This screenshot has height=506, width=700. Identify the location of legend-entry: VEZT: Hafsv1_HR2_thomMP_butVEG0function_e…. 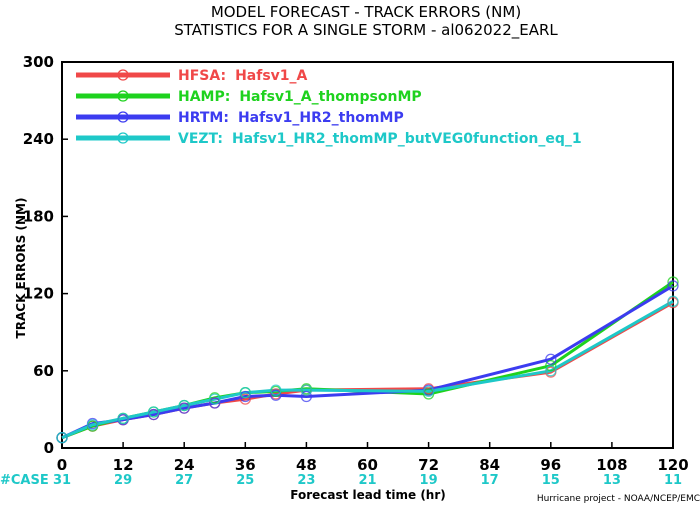
(380, 139).